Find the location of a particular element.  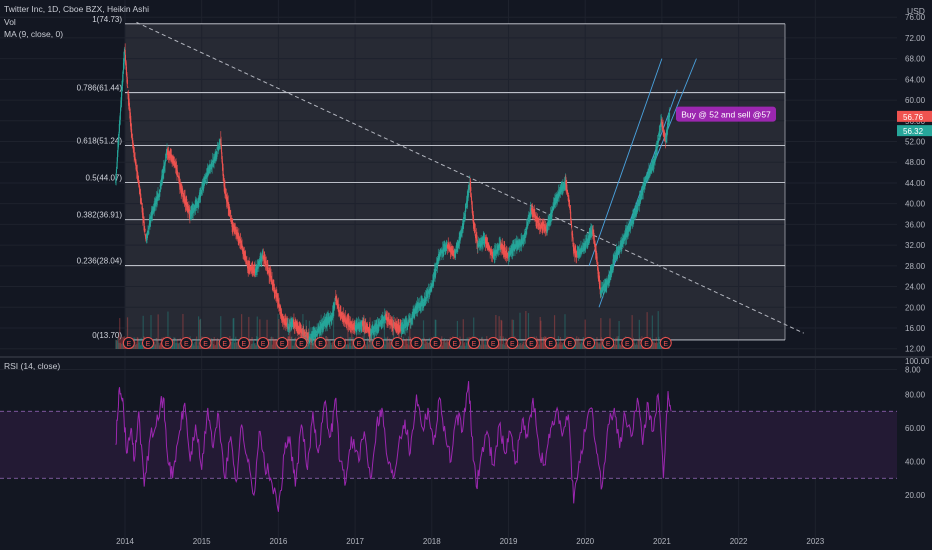

time-axis-label: 2021 is located at coordinates (662, 541).